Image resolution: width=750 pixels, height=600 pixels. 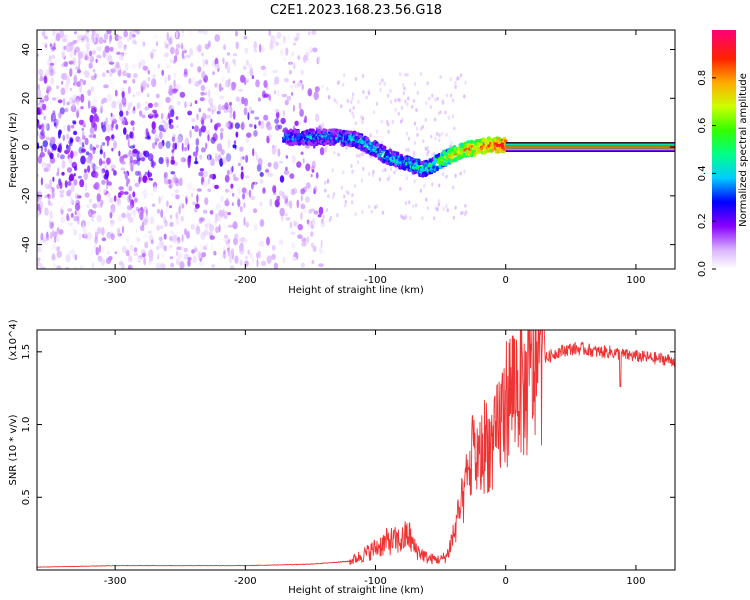 I want to click on spectrogram-ytick-label: 0, so click(x=26, y=147).